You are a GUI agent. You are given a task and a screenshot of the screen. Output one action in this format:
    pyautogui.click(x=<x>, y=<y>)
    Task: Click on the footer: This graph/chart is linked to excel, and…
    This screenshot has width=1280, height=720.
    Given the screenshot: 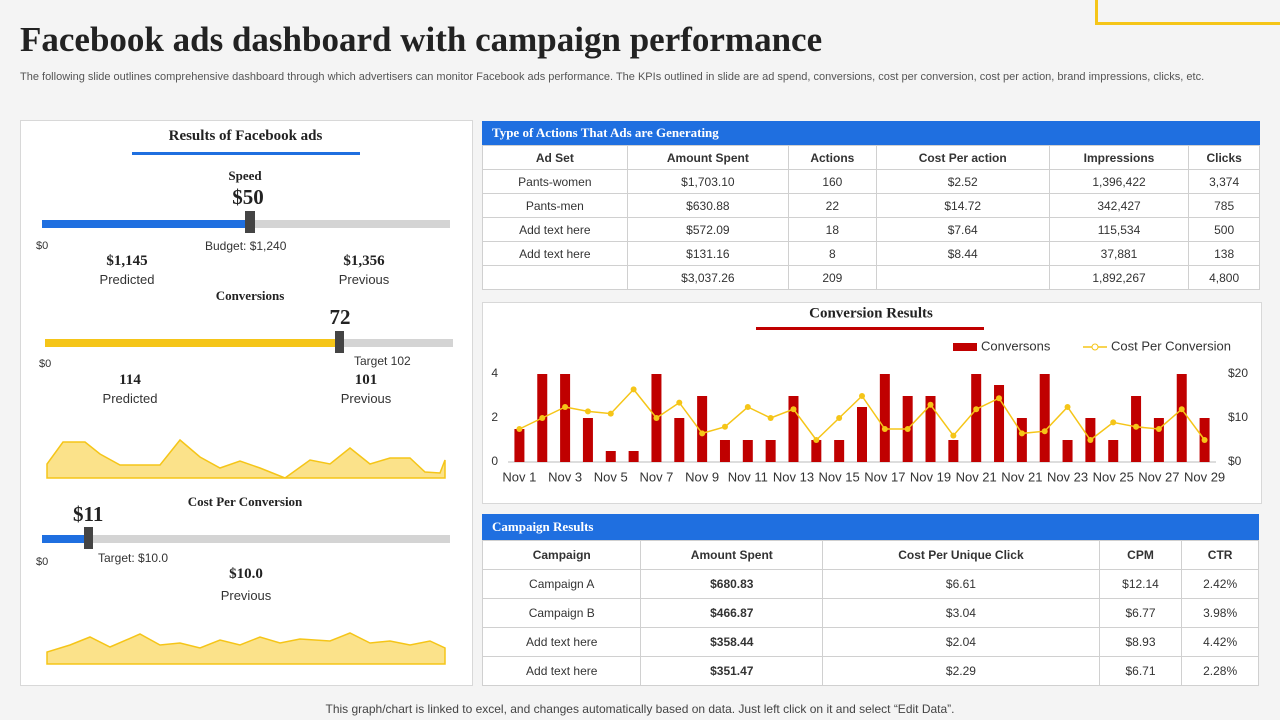 What is the action you would take?
    pyautogui.click(x=640, y=709)
    